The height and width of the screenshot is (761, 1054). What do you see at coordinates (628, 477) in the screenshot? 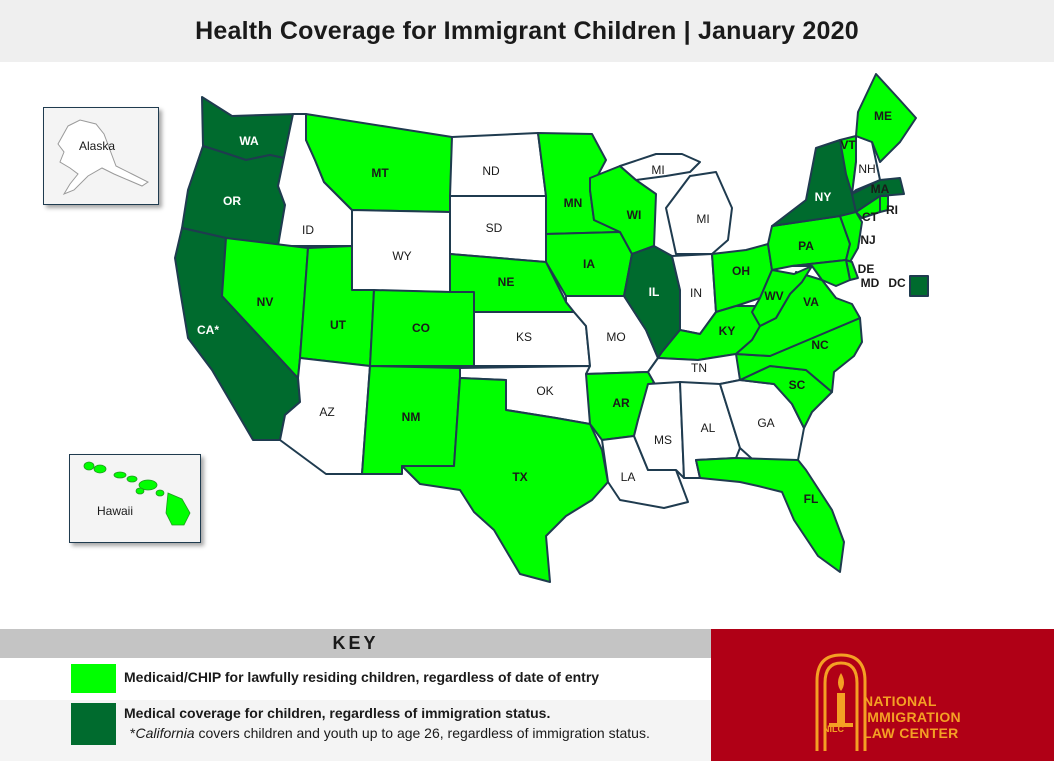
I see `state-label-la: LA` at bounding box center [628, 477].